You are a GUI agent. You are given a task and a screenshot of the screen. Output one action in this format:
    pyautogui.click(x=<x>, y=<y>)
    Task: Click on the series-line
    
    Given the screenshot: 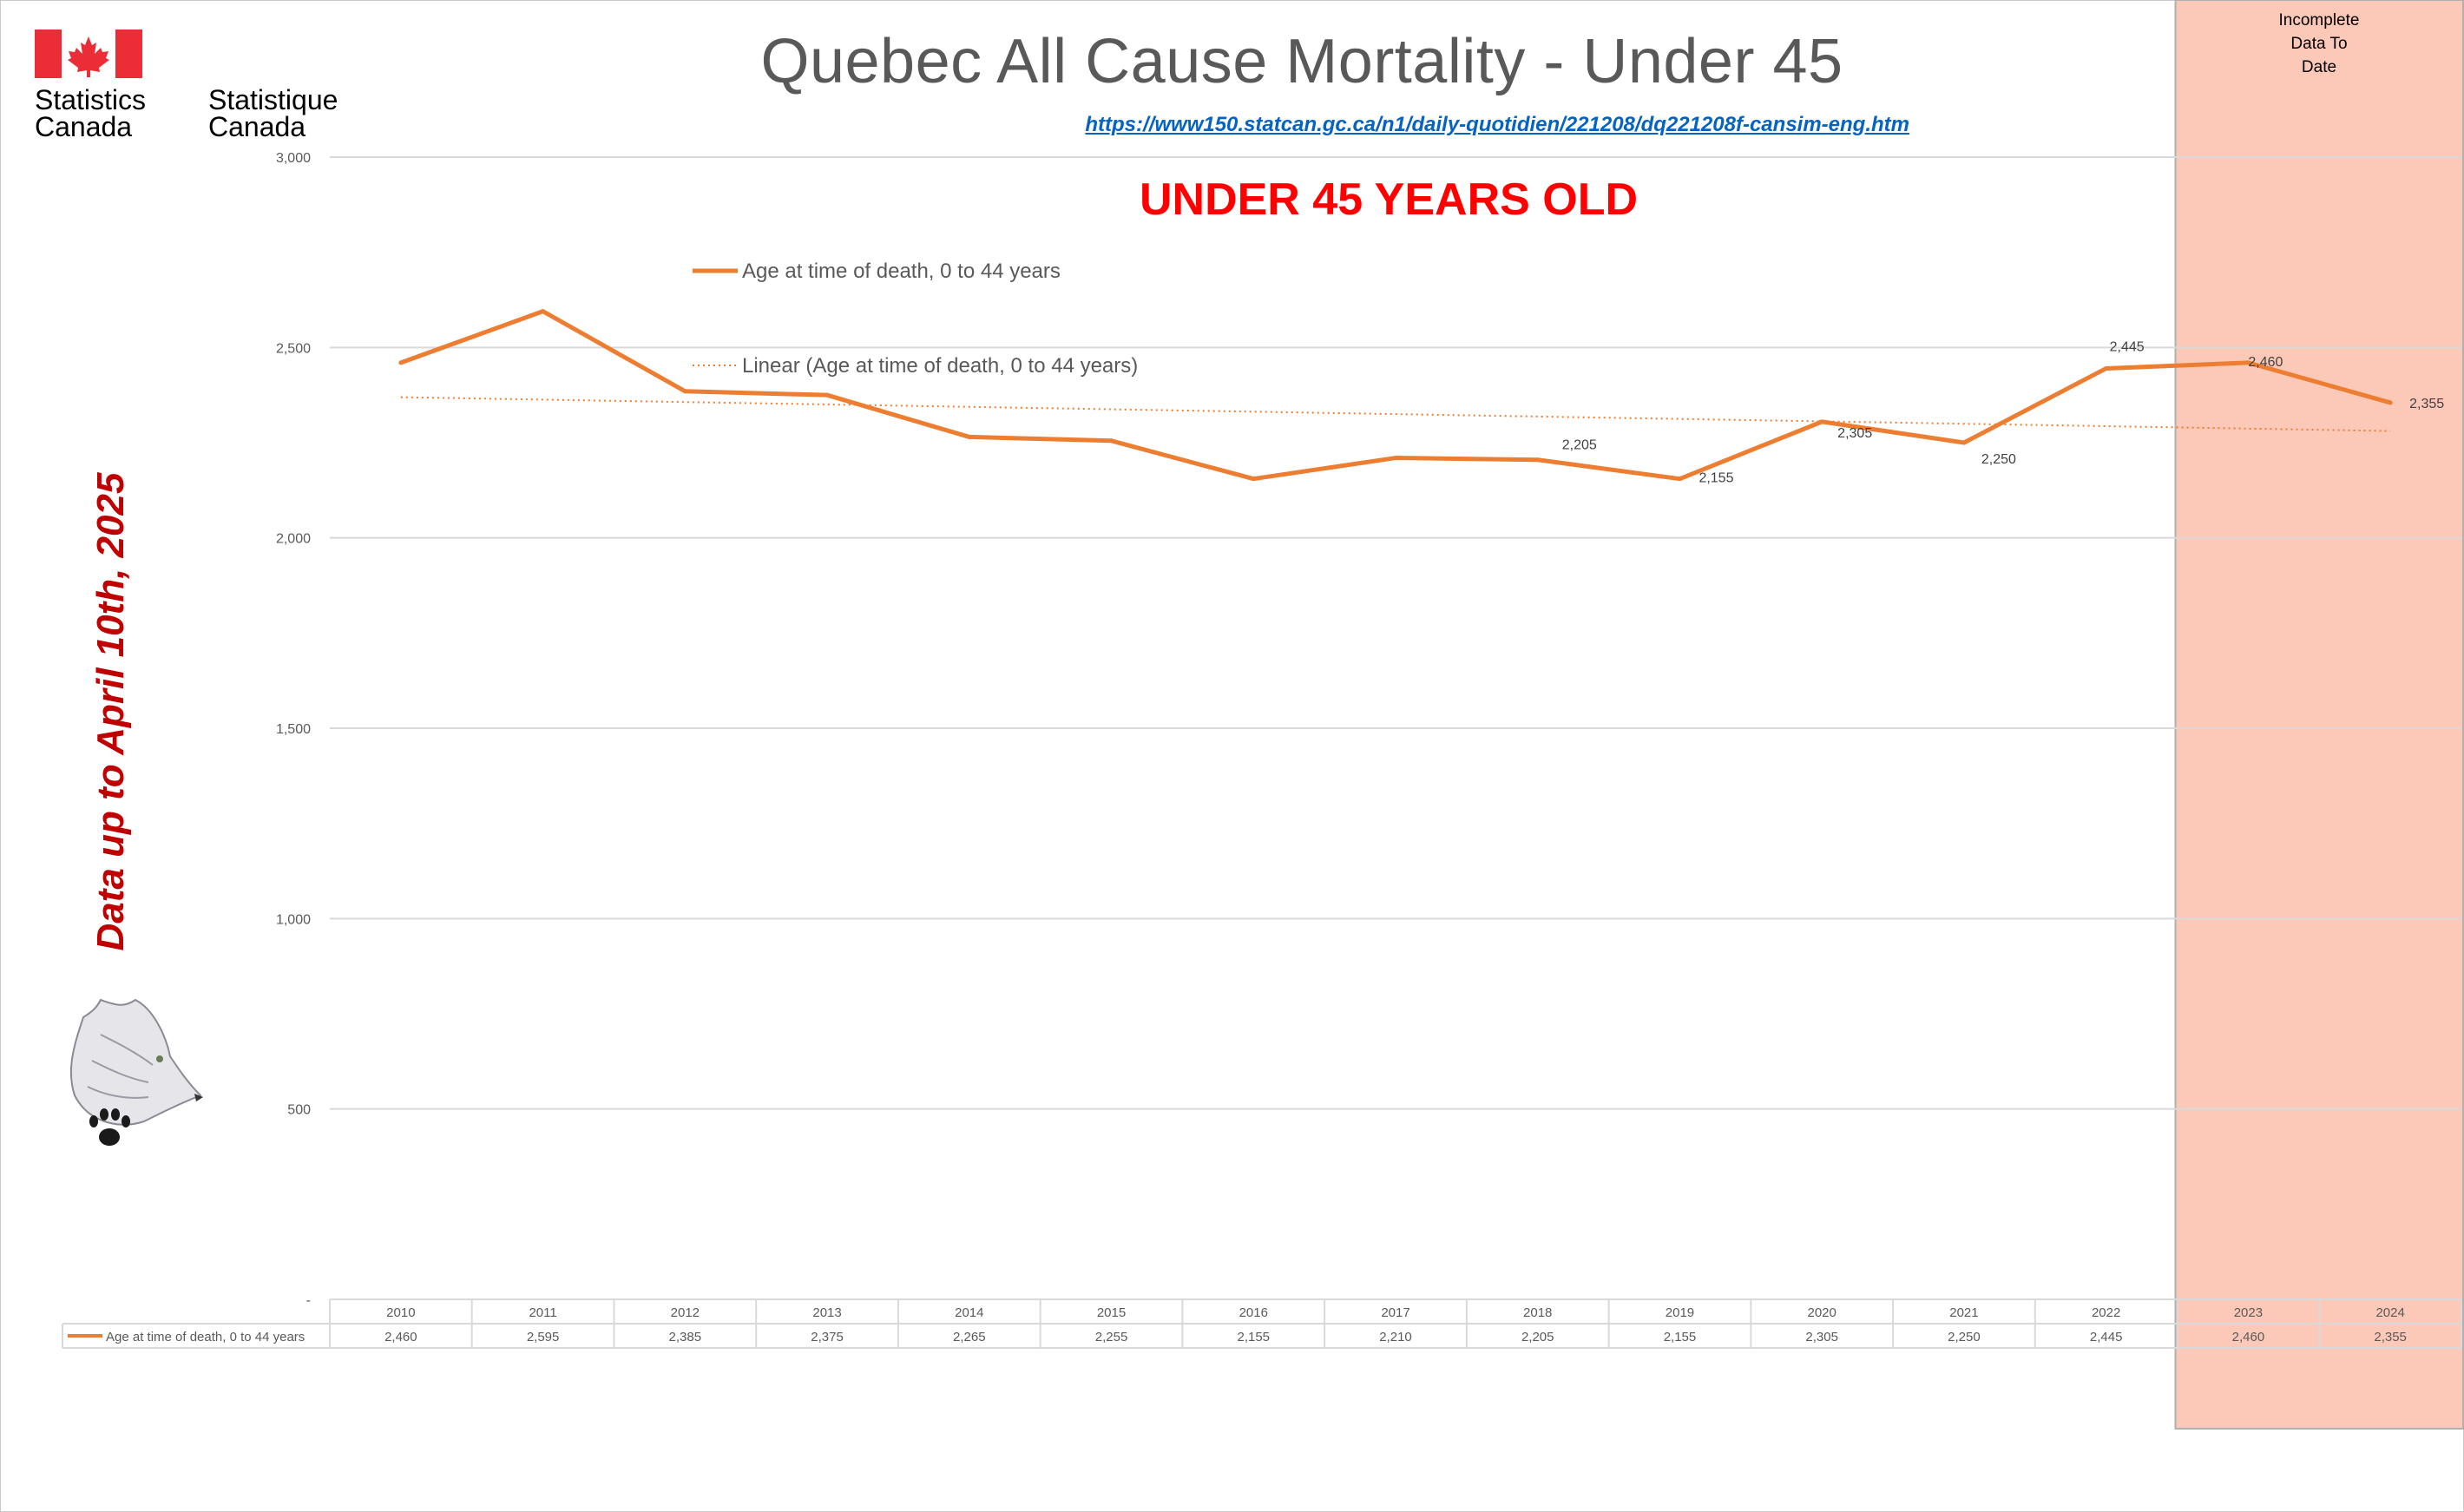 What is the action you would take?
    pyautogui.click(x=1396, y=395)
    